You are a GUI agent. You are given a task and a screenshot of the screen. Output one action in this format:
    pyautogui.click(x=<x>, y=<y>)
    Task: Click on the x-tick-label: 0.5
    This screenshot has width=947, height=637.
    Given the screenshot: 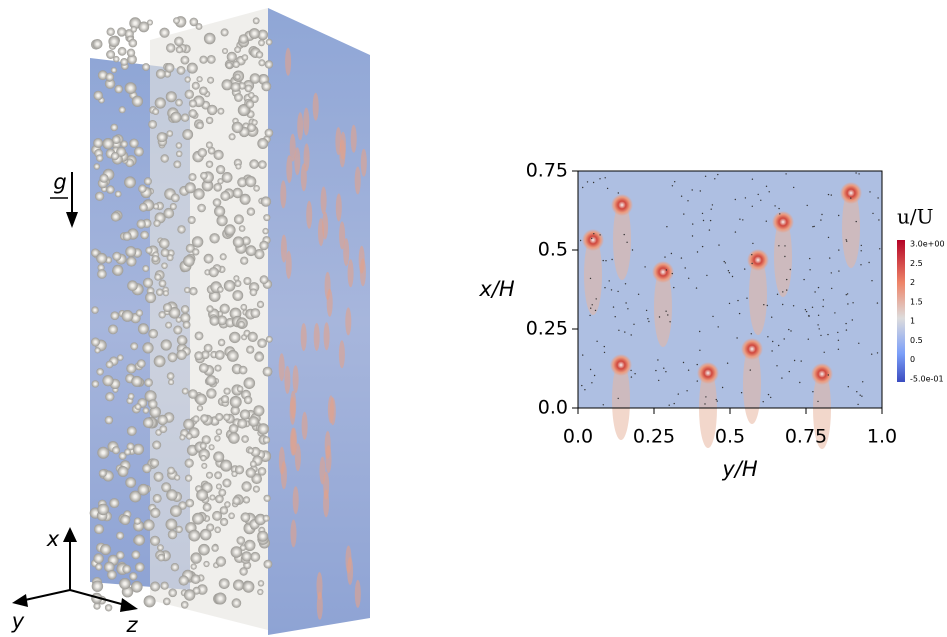 What is the action you would take?
    pyautogui.click(x=730, y=437)
    